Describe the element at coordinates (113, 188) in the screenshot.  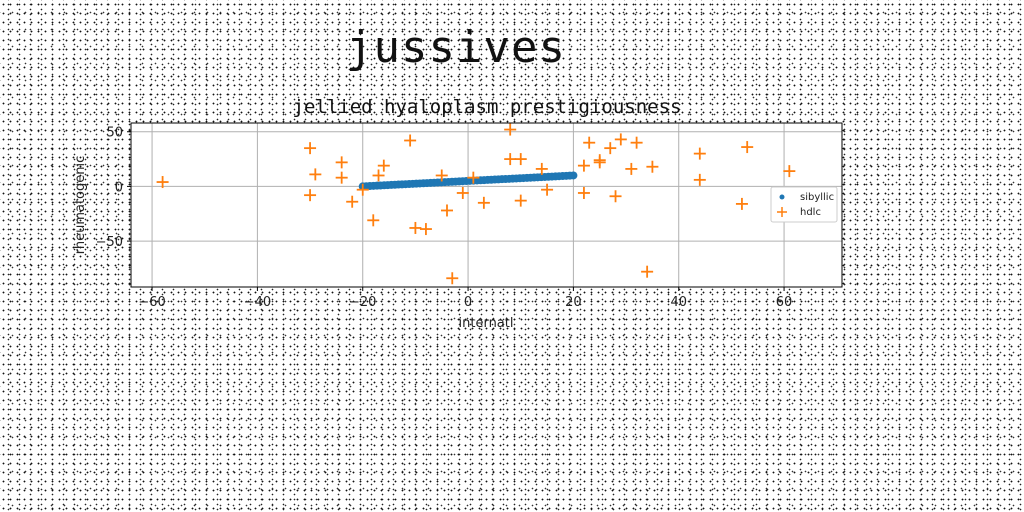
I see `y-axis-ticks: 50 0 −50` at that location.